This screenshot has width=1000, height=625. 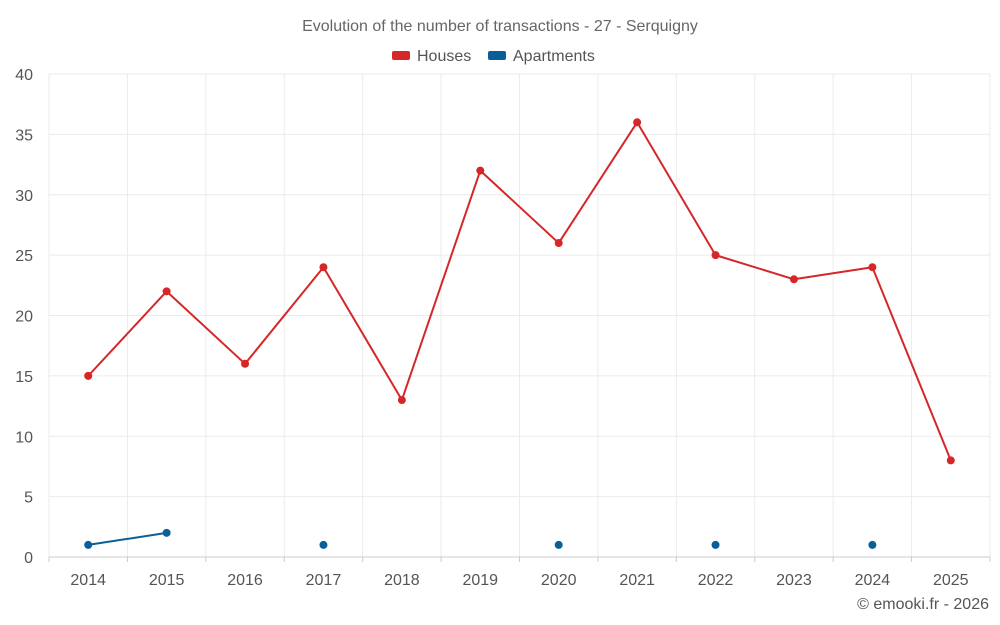 What do you see at coordinates (716, 580) in the screenshot?
I see `x-tick-label: 2022` at bounding box center [716, 580].